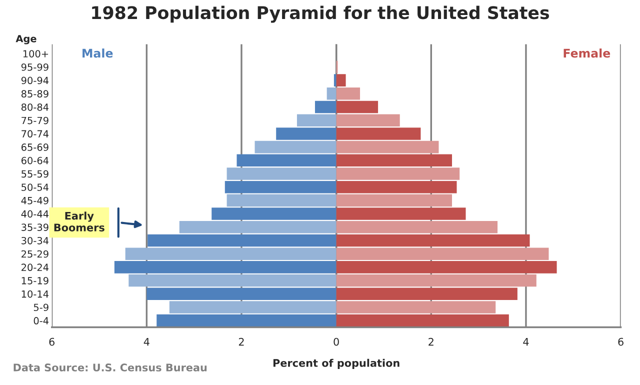 This screenshot has height=385, width=640. Describe the element at coordinates (35, 120) in the screenshot. I see `y-tick-label: 75-79` at that location.